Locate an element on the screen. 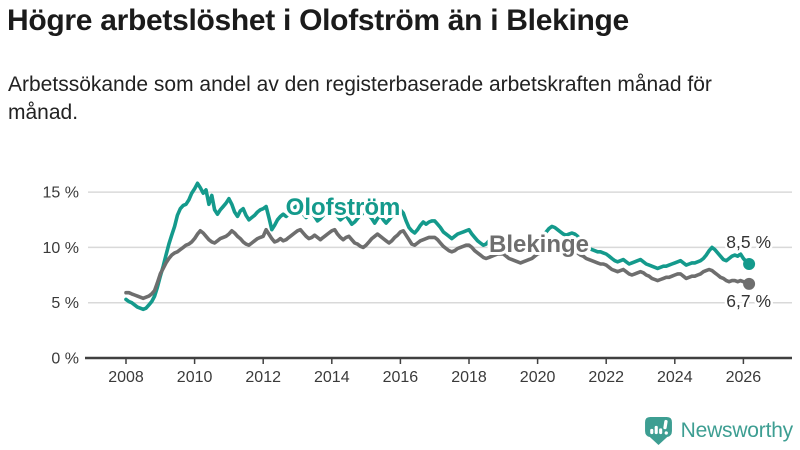 This screenshot has height=450, width=800. series-label-olofstrom: Olofström is located at coordinates (343, 207).